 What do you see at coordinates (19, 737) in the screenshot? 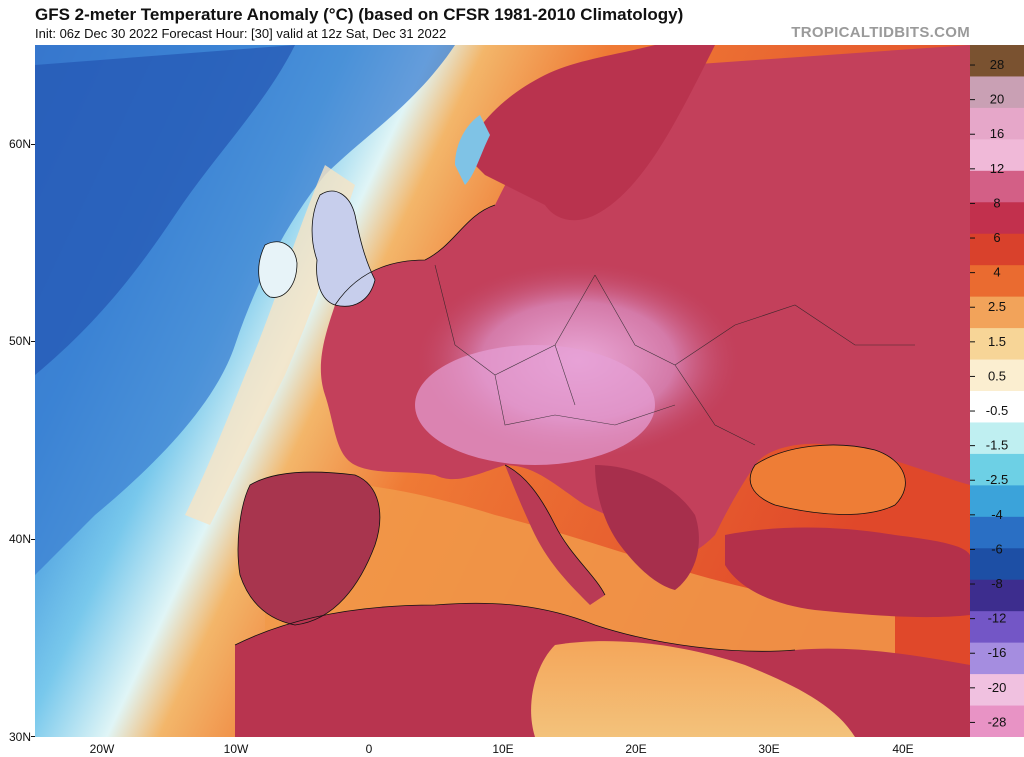
I see `lat-label-30n: 30N` at bounding box center [19, 737].